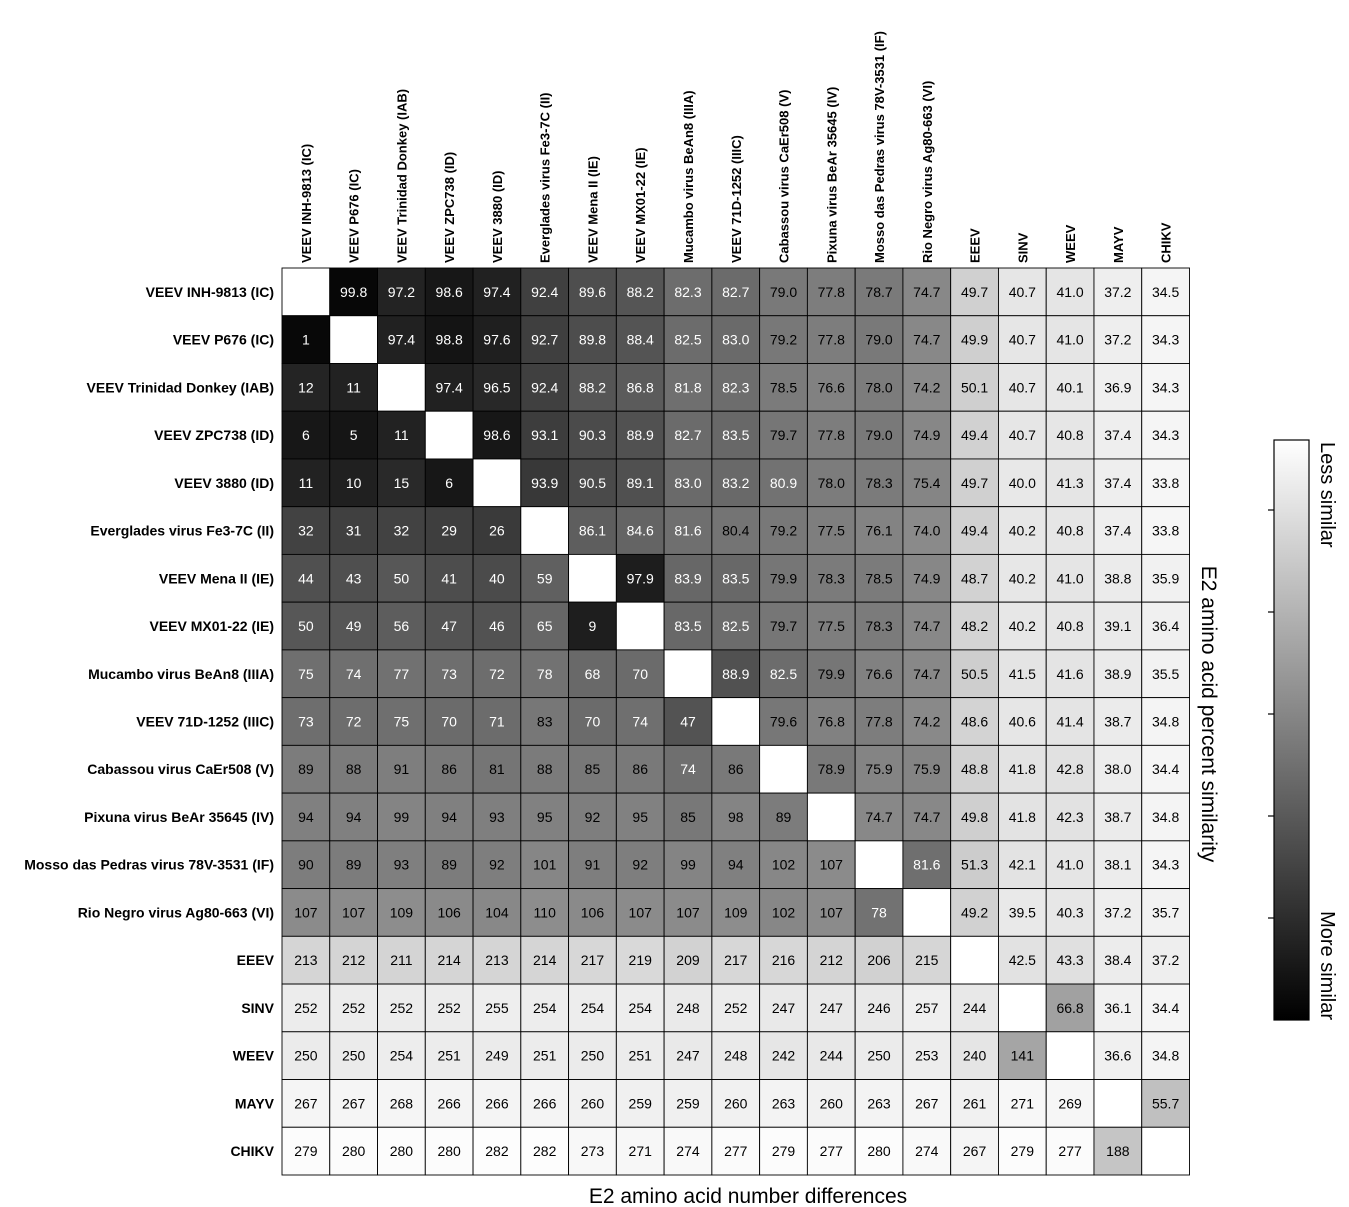 This screenshot has width=1349, height=1207. Describe the element at coordinates (354, 1056) in the screenshot. I see `heatmap-cell-value: 250` at that location.